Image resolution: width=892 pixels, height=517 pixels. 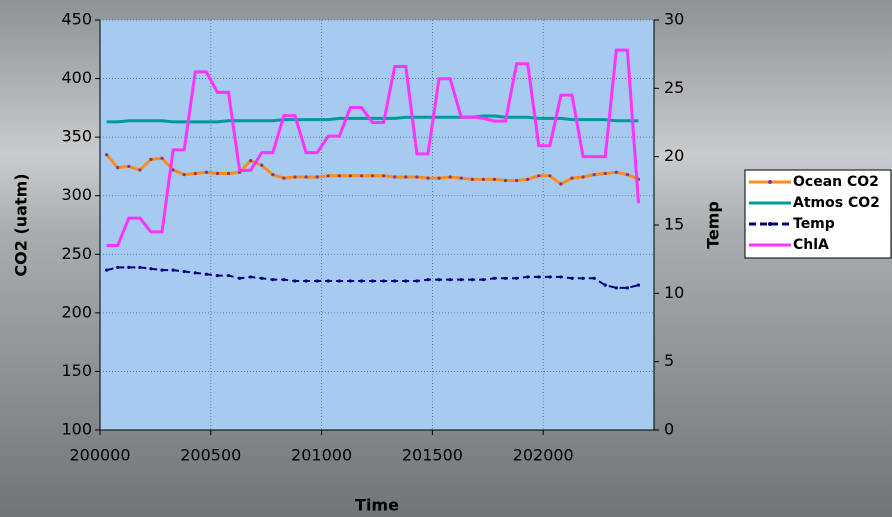 I want to click on legend-box, so click(x=818, y=214).